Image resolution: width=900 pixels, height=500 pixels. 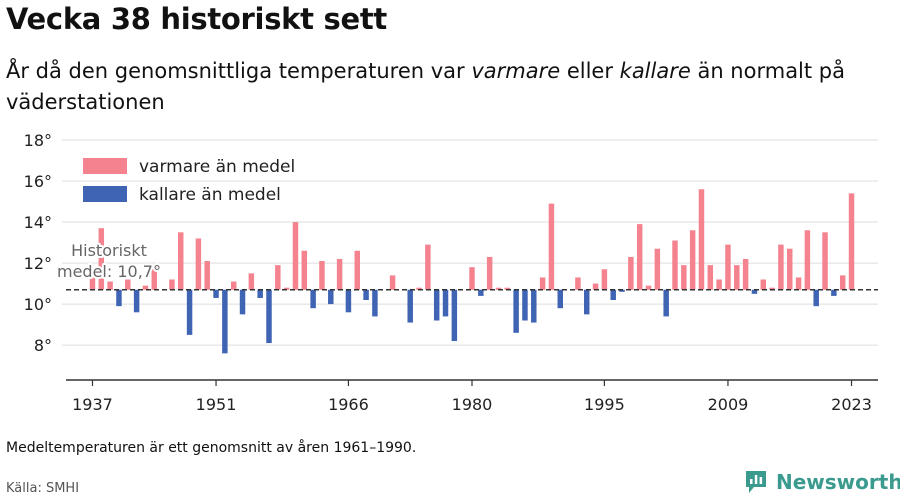 What do you see at coordinates (516, 311) in the screenshot?
I see `bar-1985` at bounding box center [516, 311].